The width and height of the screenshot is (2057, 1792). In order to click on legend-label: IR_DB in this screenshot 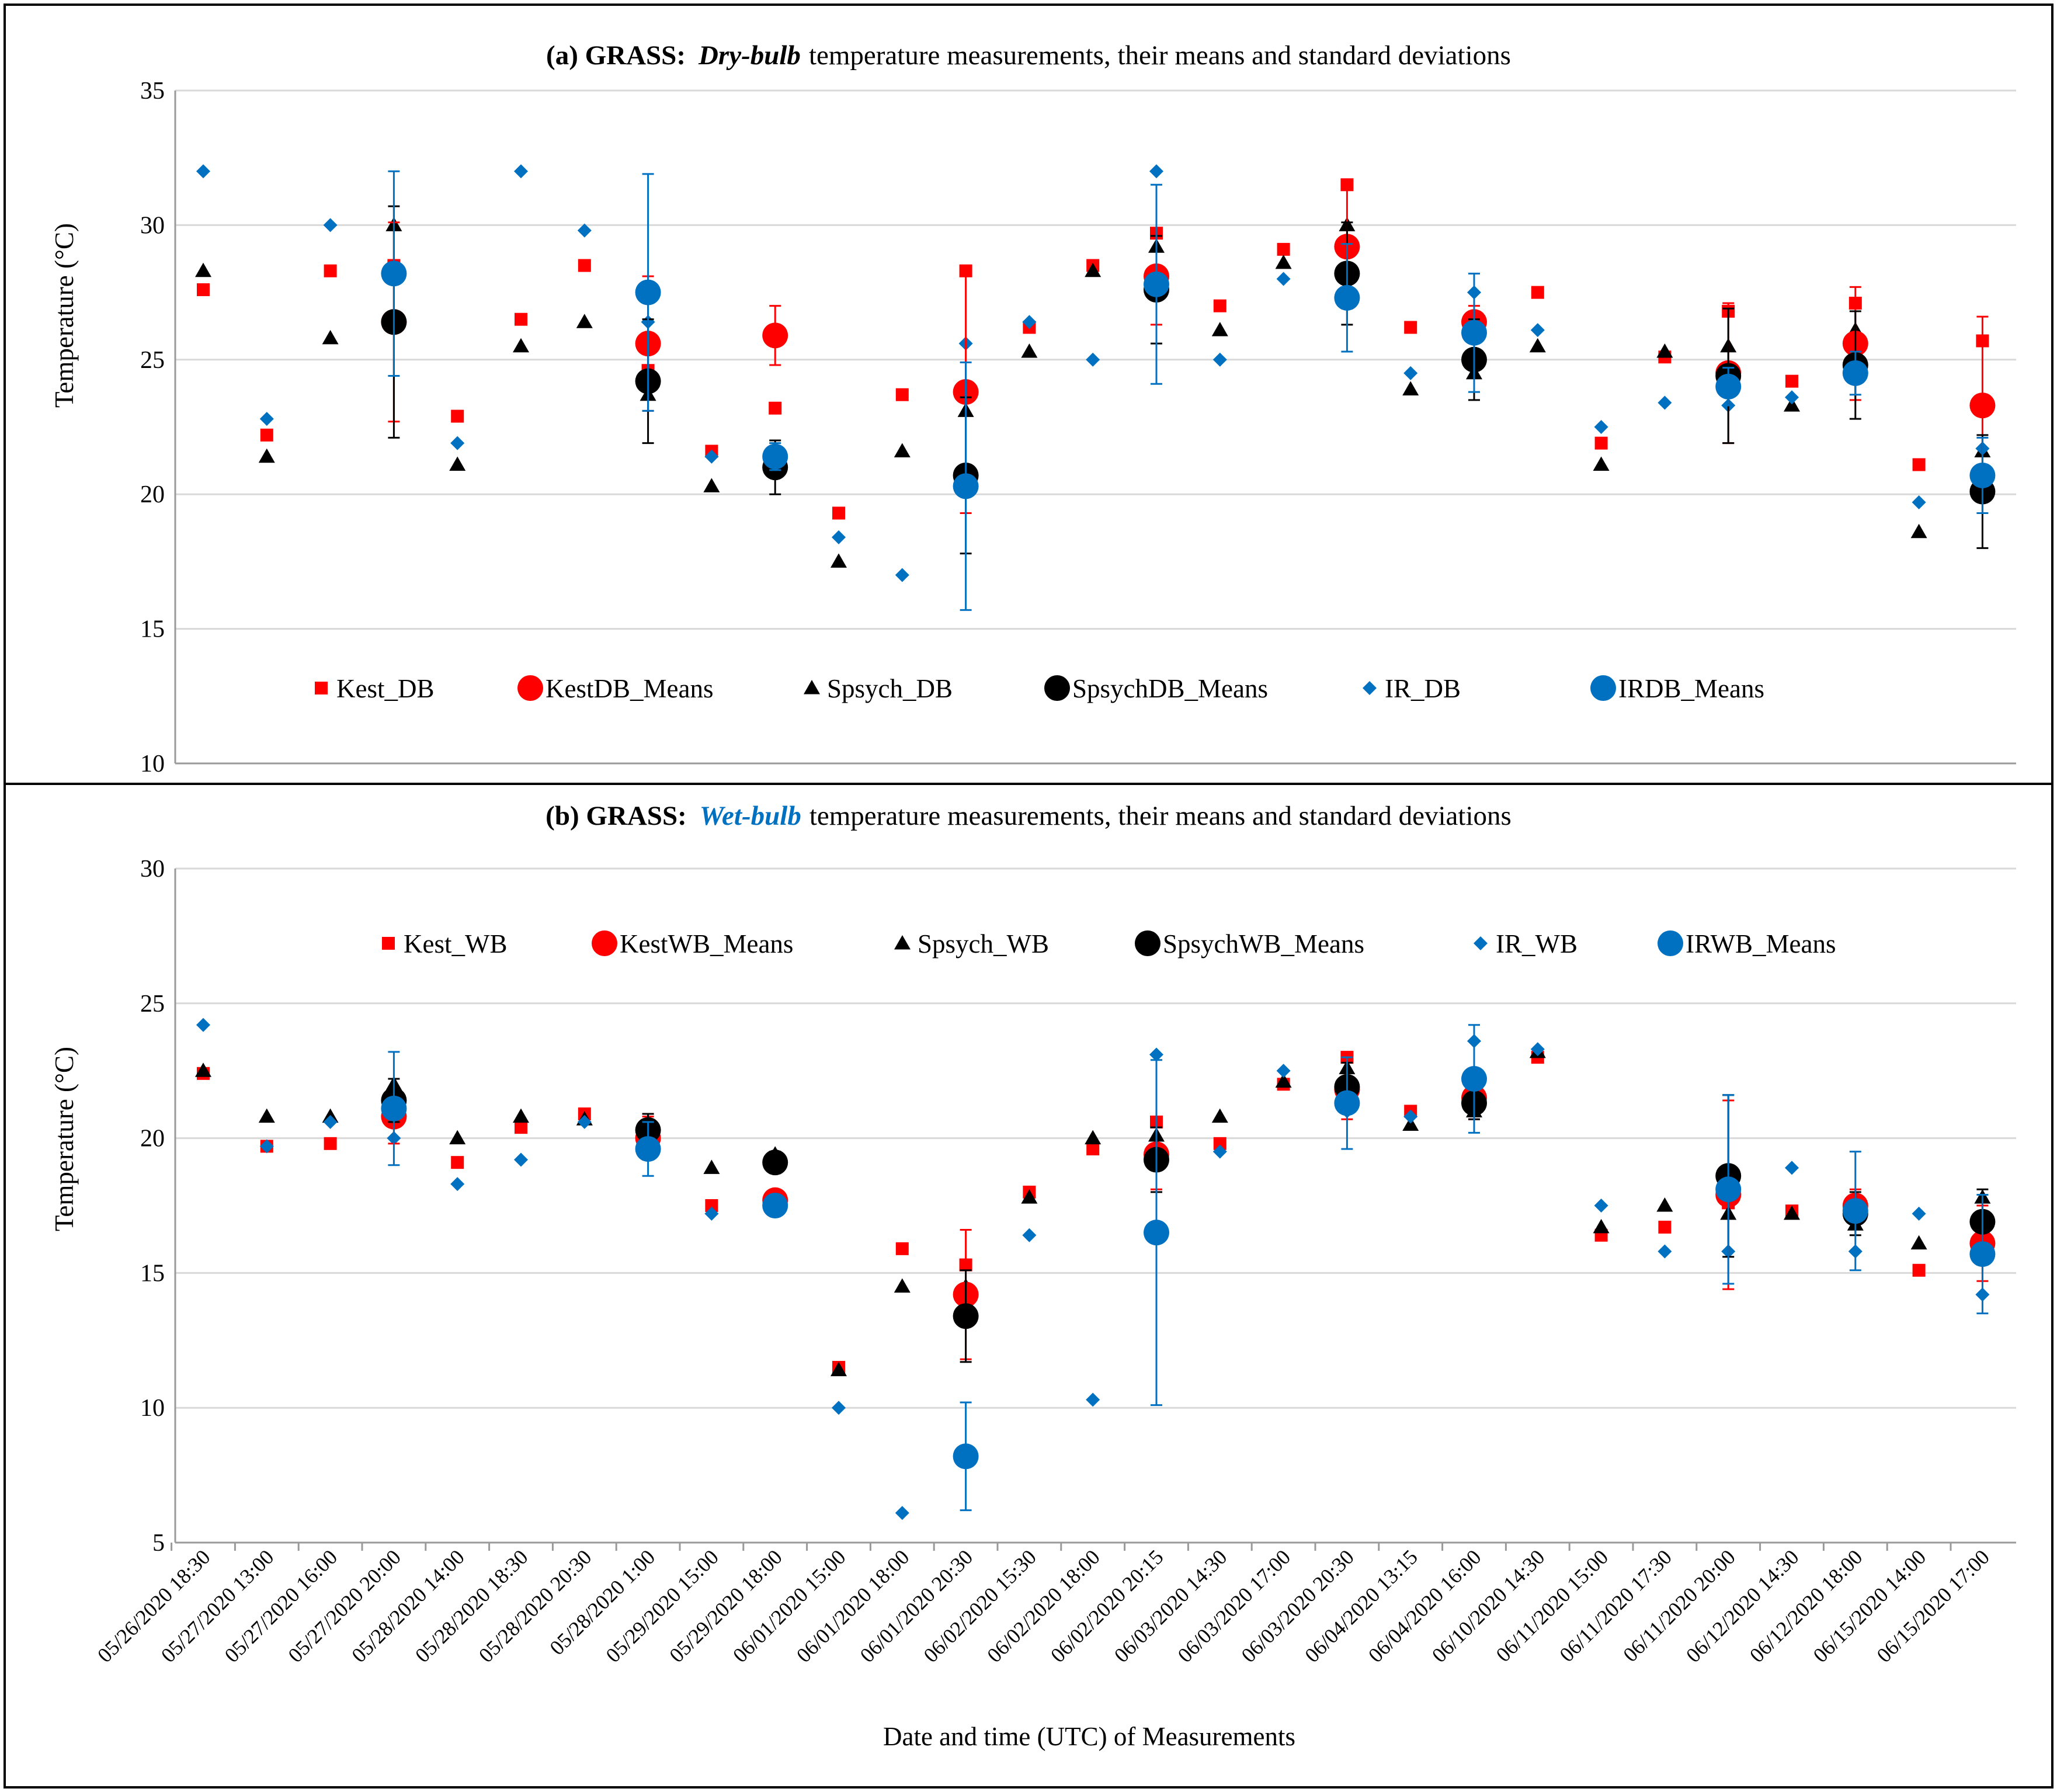, I will do `click(1423, 688)`.